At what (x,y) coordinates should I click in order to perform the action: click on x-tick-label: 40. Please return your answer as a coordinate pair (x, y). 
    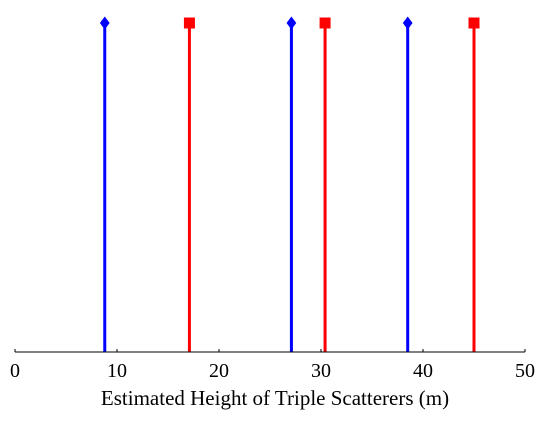
    Looking at the image, I should click on (423, 371).